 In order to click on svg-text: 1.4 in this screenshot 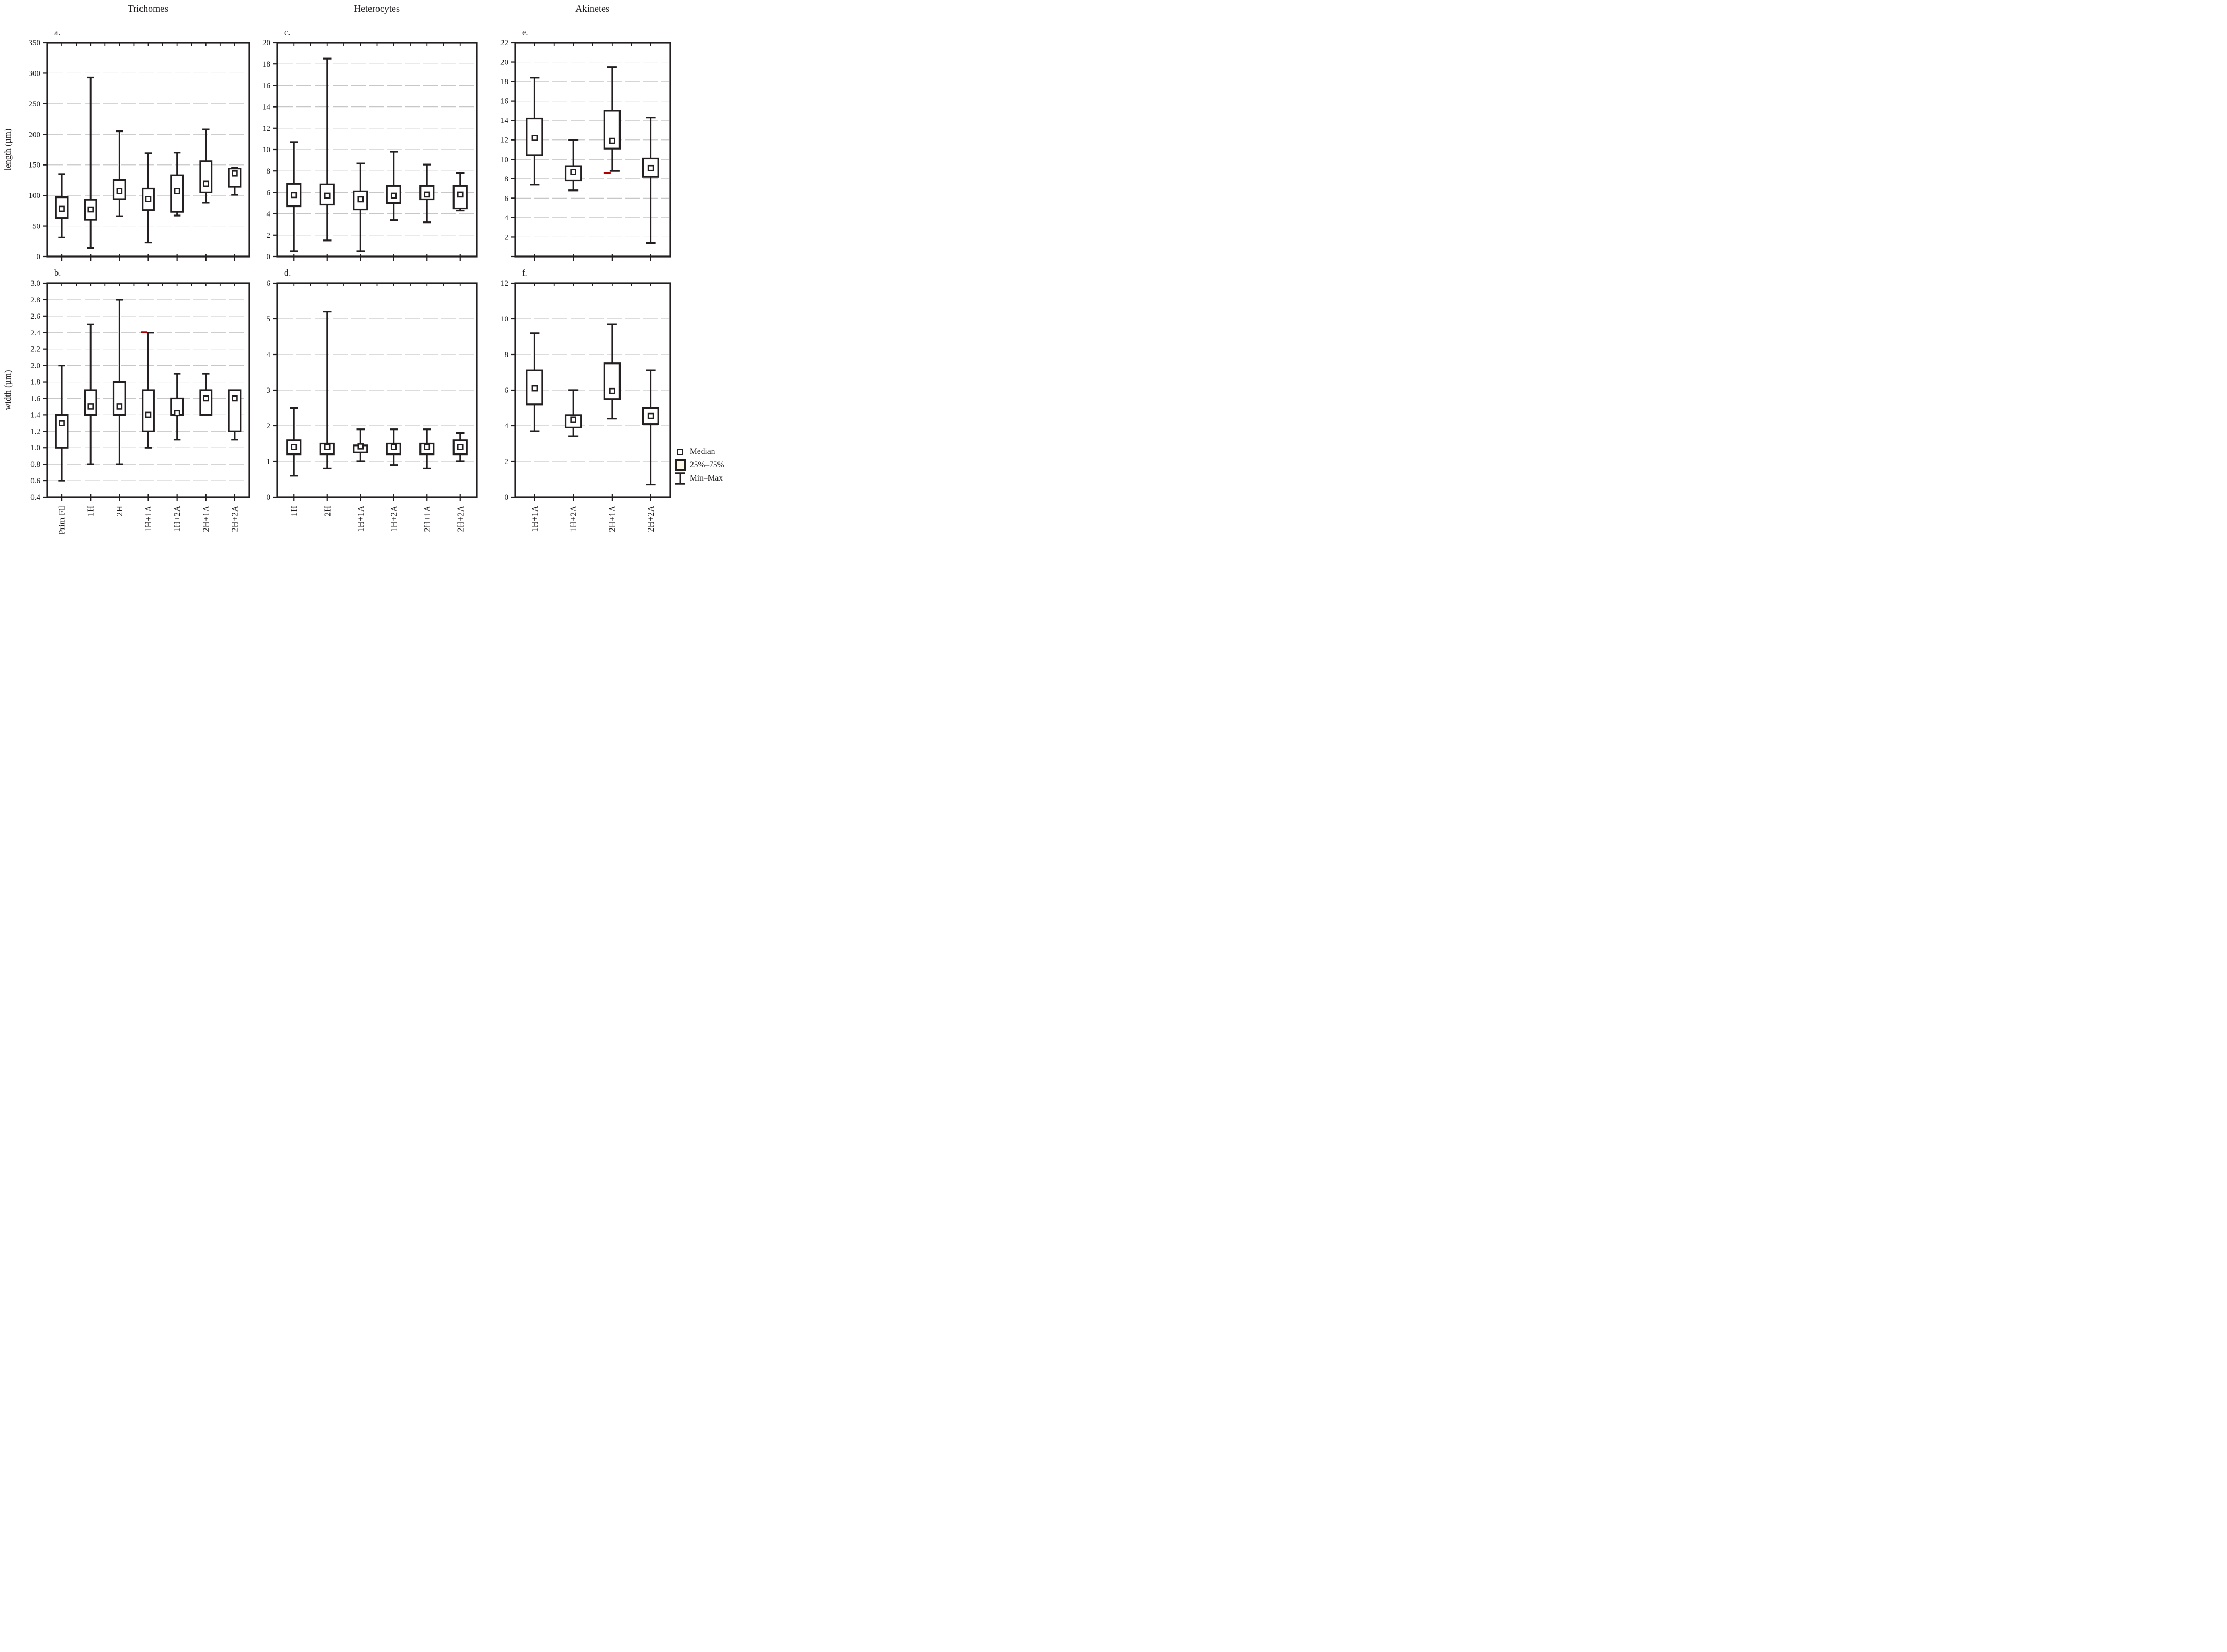, I will do `click(35, 415)`.